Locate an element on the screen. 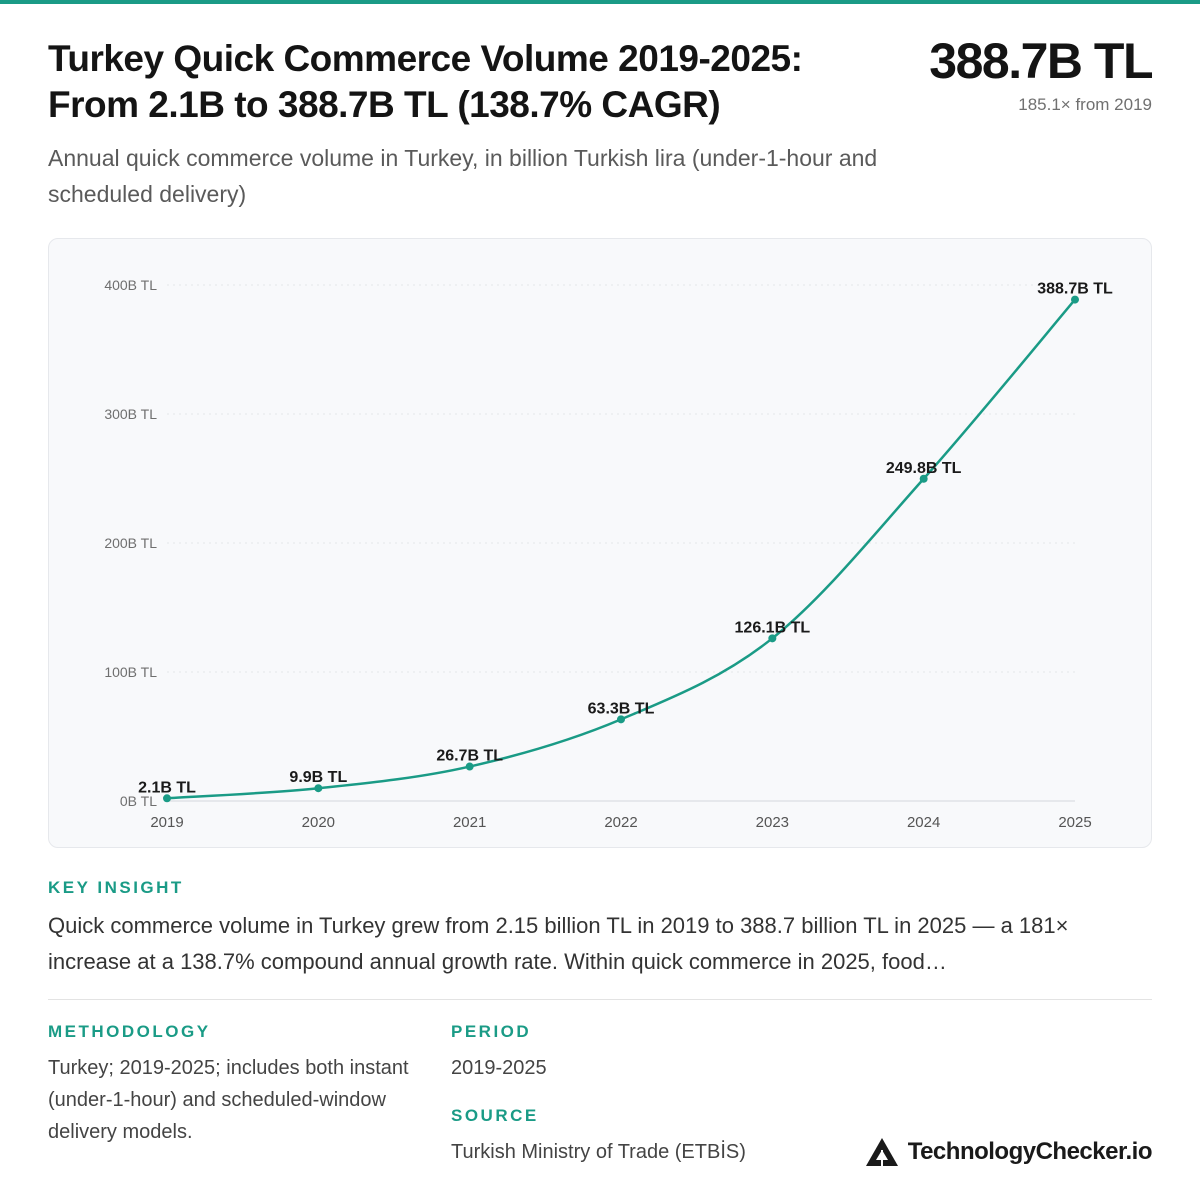 Image resolution: width=1200 pixels, height=1200 pixels. y-axis-ticks: 0B TL 100B TL 200B TL 300B TL 400B TL is located at coordinates (130, 543).